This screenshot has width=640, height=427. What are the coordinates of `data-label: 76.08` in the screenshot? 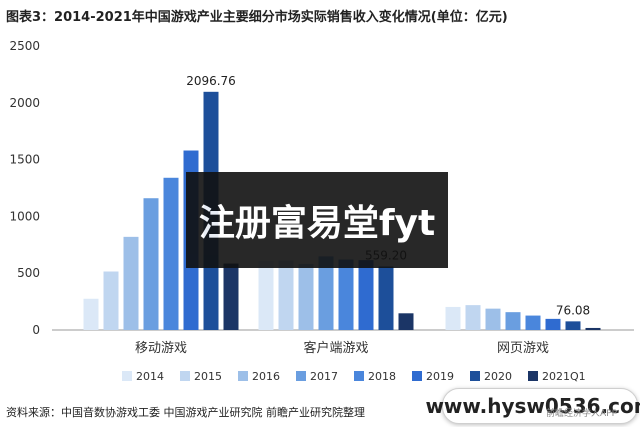 It's located at (573, 310).